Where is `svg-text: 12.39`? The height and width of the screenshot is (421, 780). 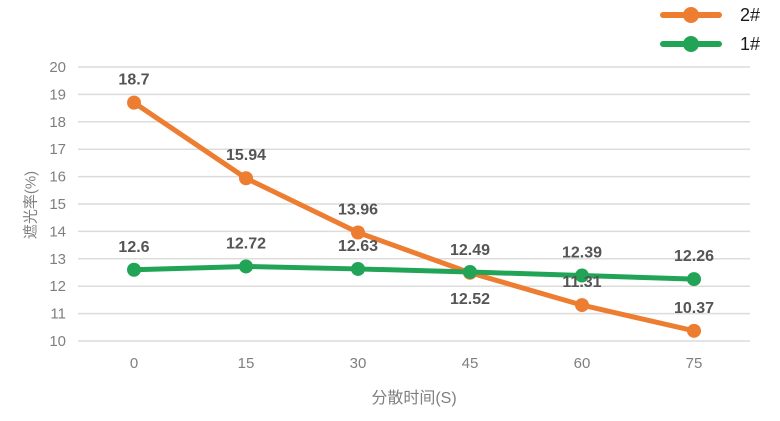 svg-text: 12.39 is located at coordinates (582, 253).